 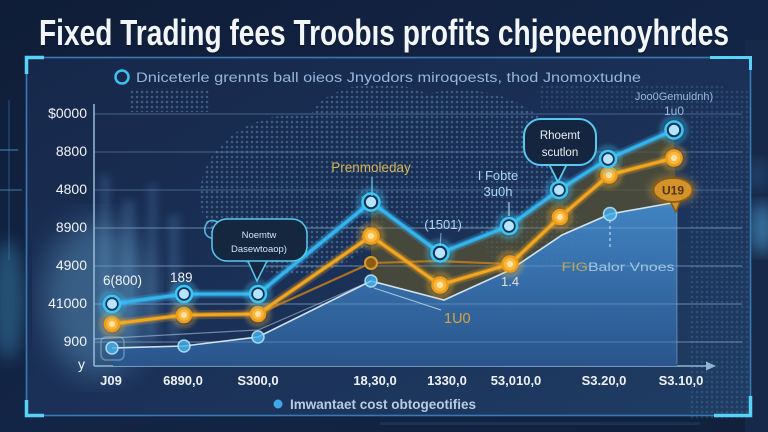 What do you see at coordinates (71, 265) in the screenshot?
I see `svg-text: 4900` at bounding box center [71, 265].